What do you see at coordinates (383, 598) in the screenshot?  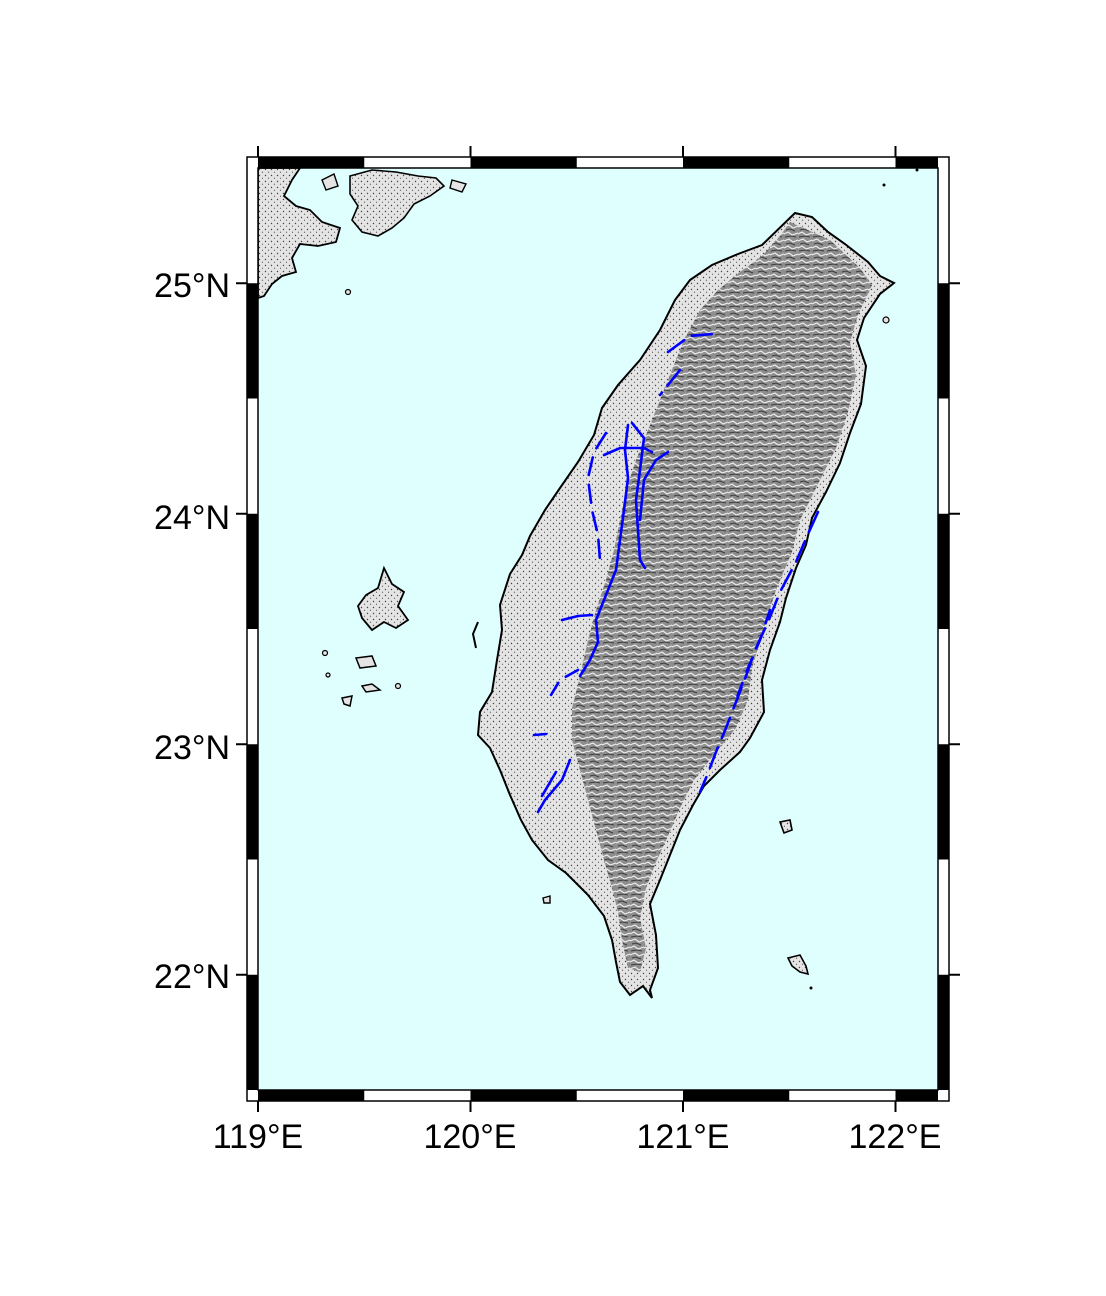 I see `penghu-islands` at bounding box center [383, 598].